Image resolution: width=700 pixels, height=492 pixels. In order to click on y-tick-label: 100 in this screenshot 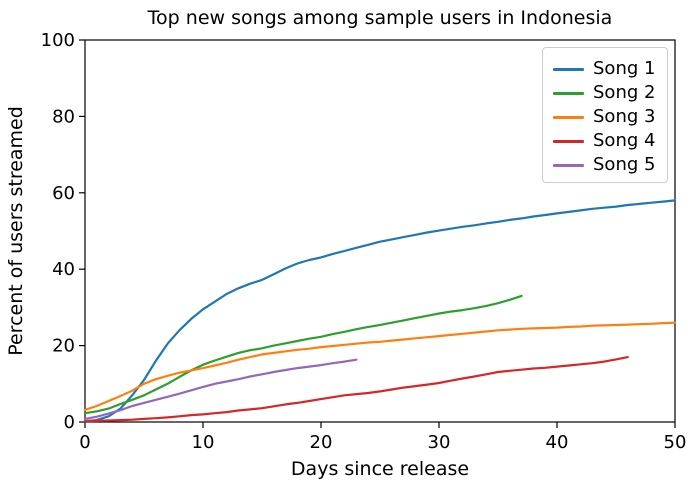, I will do `click(58, 40)`.